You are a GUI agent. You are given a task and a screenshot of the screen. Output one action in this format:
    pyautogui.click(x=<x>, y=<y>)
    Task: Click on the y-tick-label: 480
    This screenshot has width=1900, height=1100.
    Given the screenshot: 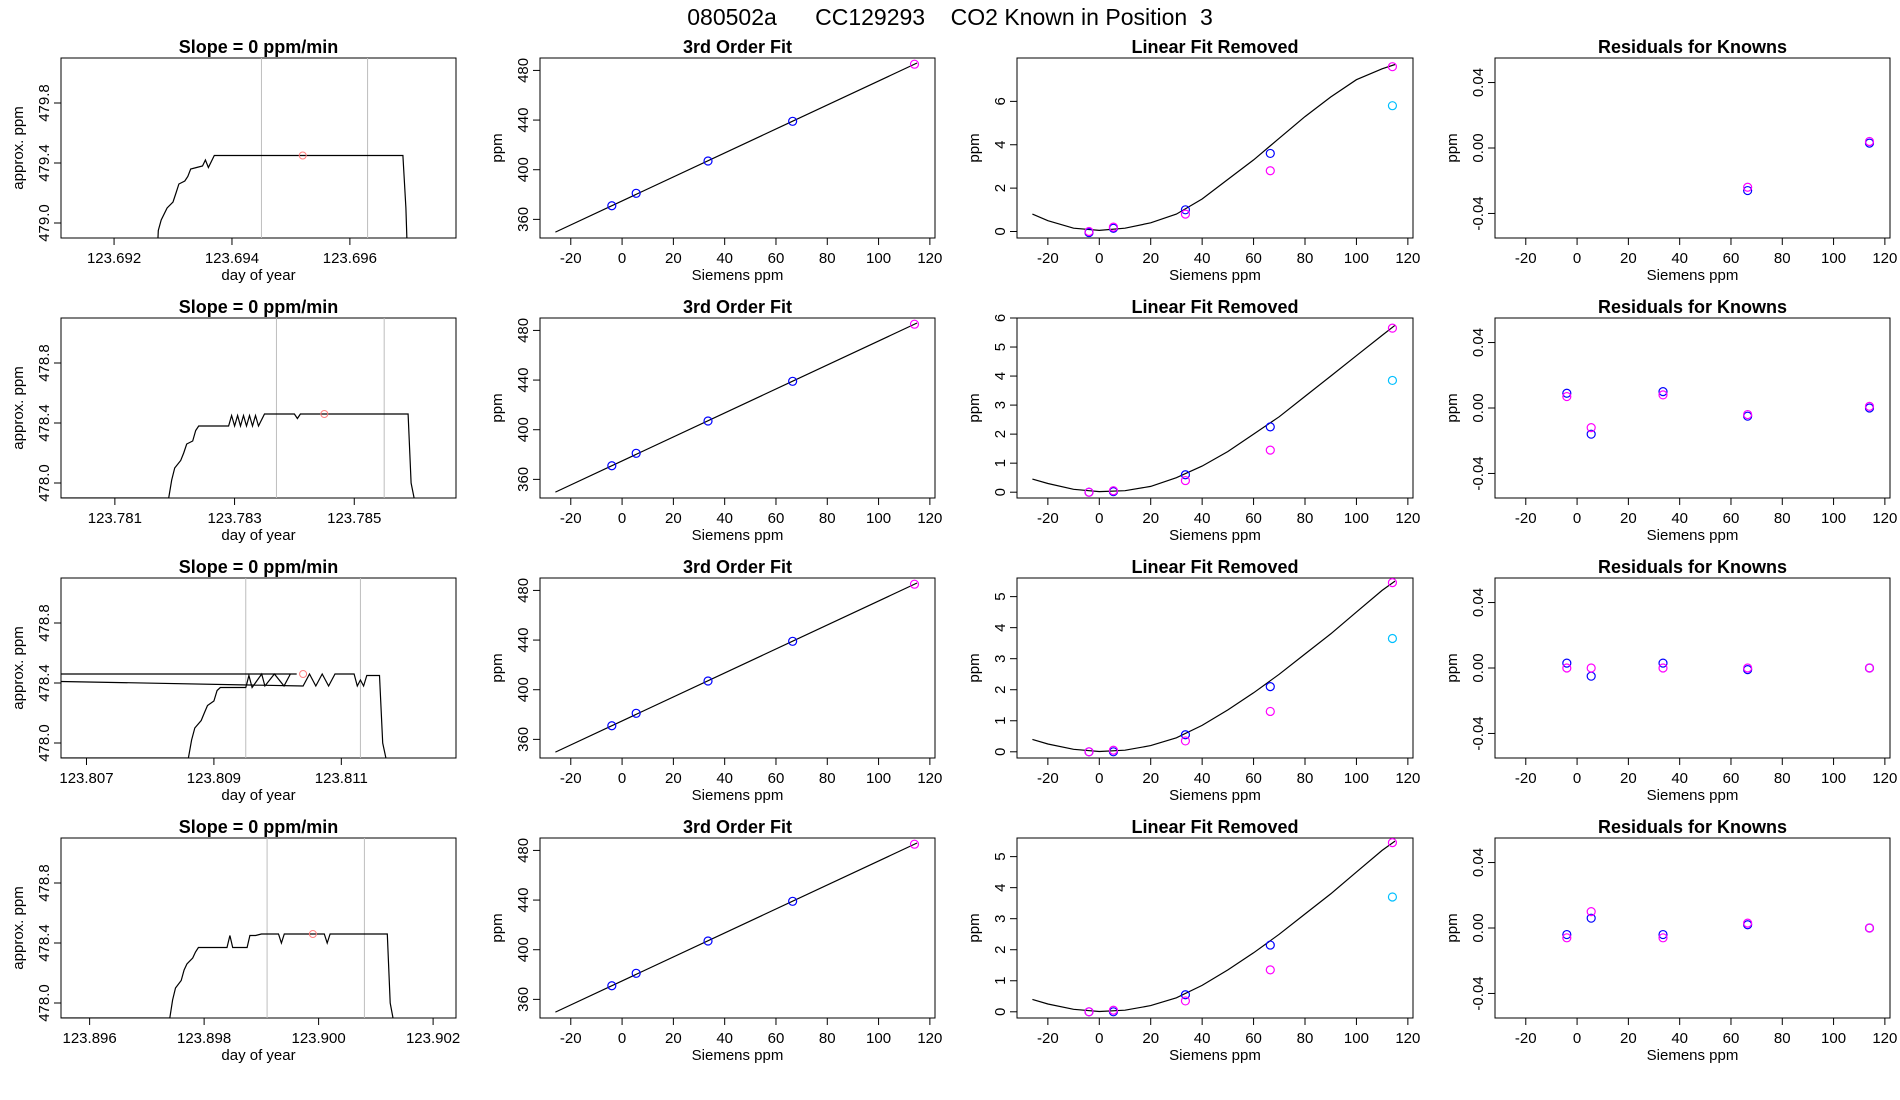 What is the action you would take?
    pyautogui.click(x=523, y=590)
    